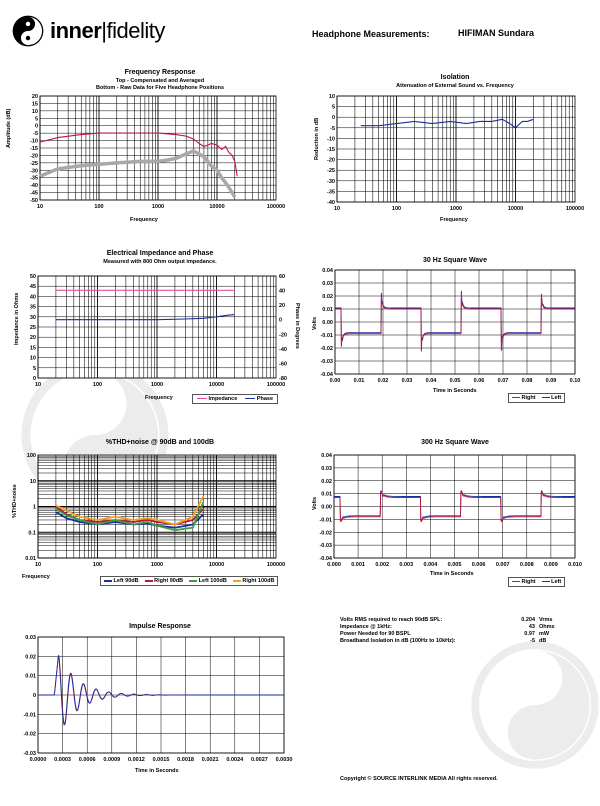 This screenshot has height=806, width=600. I want to click on ir-x-tick-label: 0.0021, so click(210, 760).